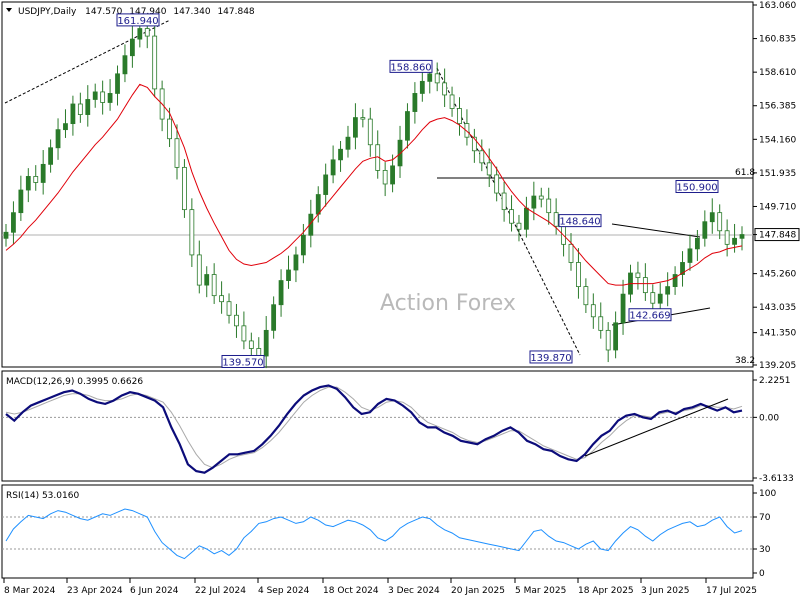 The height and width of the screenshot is (600, 800). I want to click on collapse-triangle-icon, so click(9, 10).